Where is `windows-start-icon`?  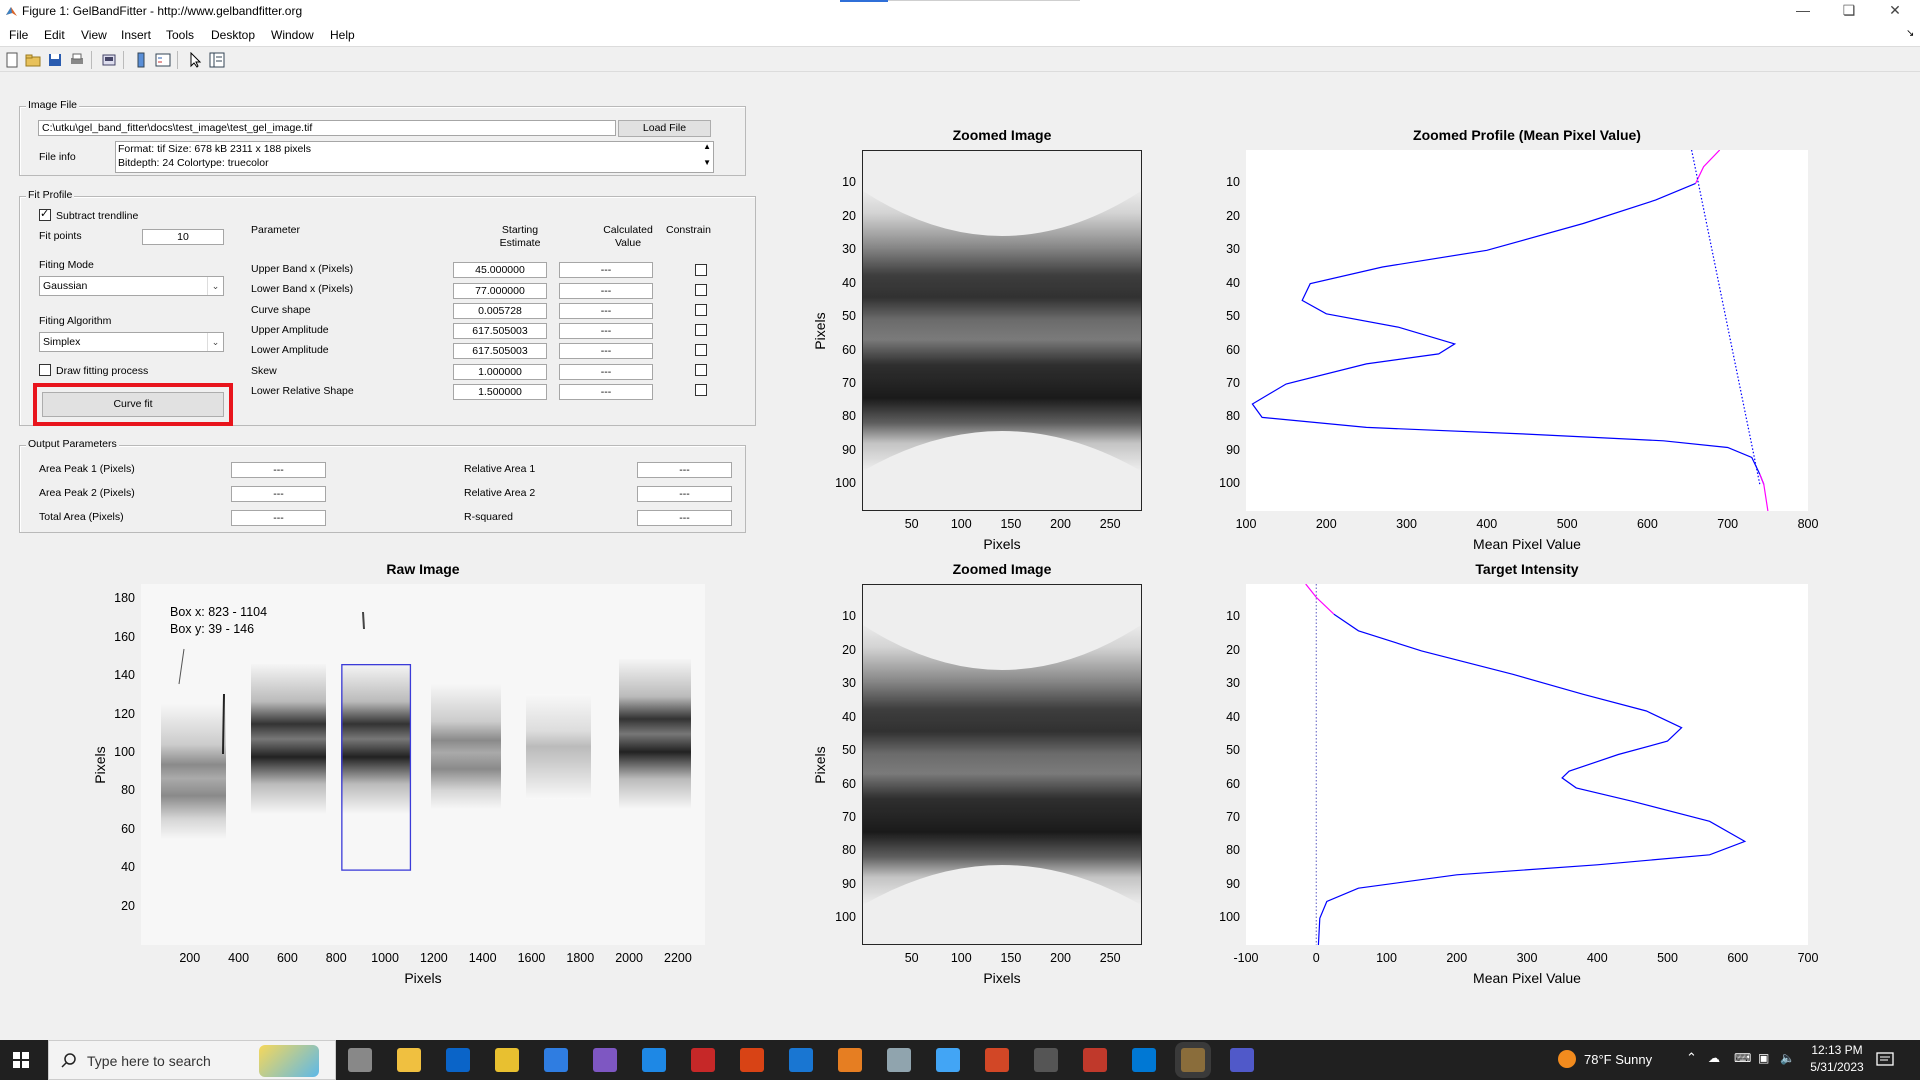 windows-start-icon is located at coordinates (21, 1060).